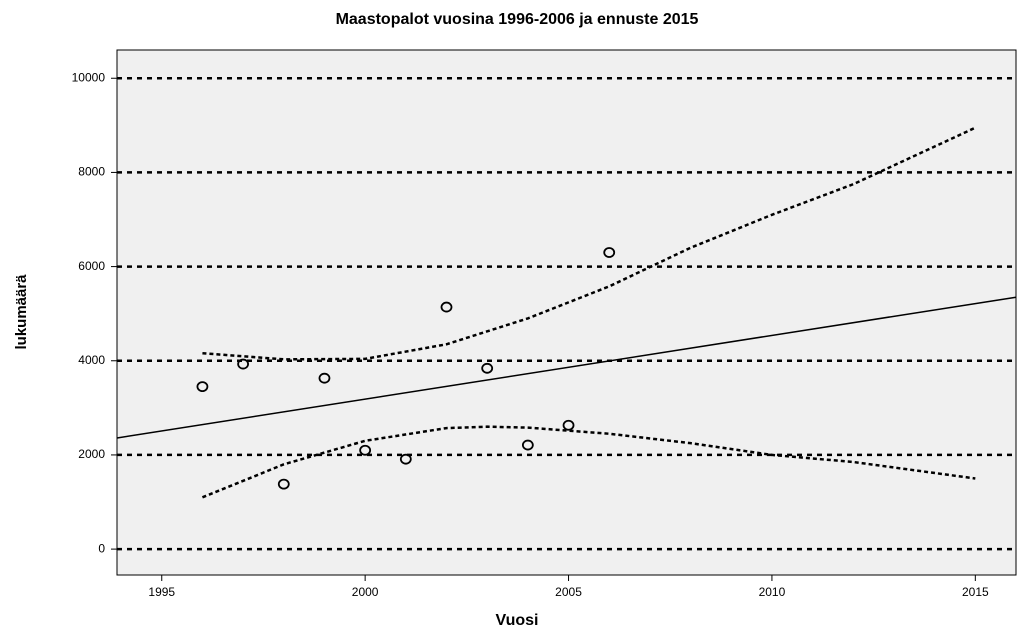  Describe the element at coordinates (772, 592) in the screenshot. I see `x-tick-label: 2010` at that location.